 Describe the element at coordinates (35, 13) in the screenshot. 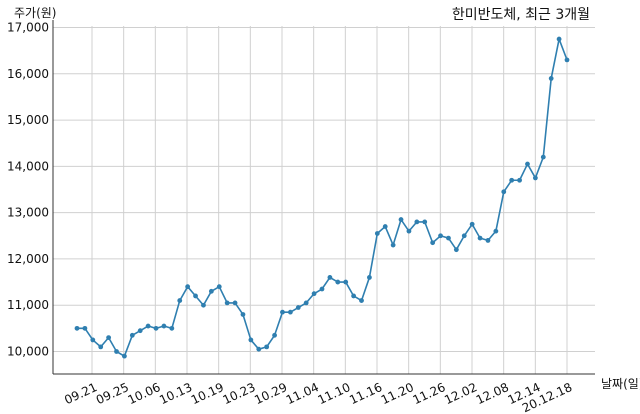

I see `y-axis-title: 주가(원)` at that location.